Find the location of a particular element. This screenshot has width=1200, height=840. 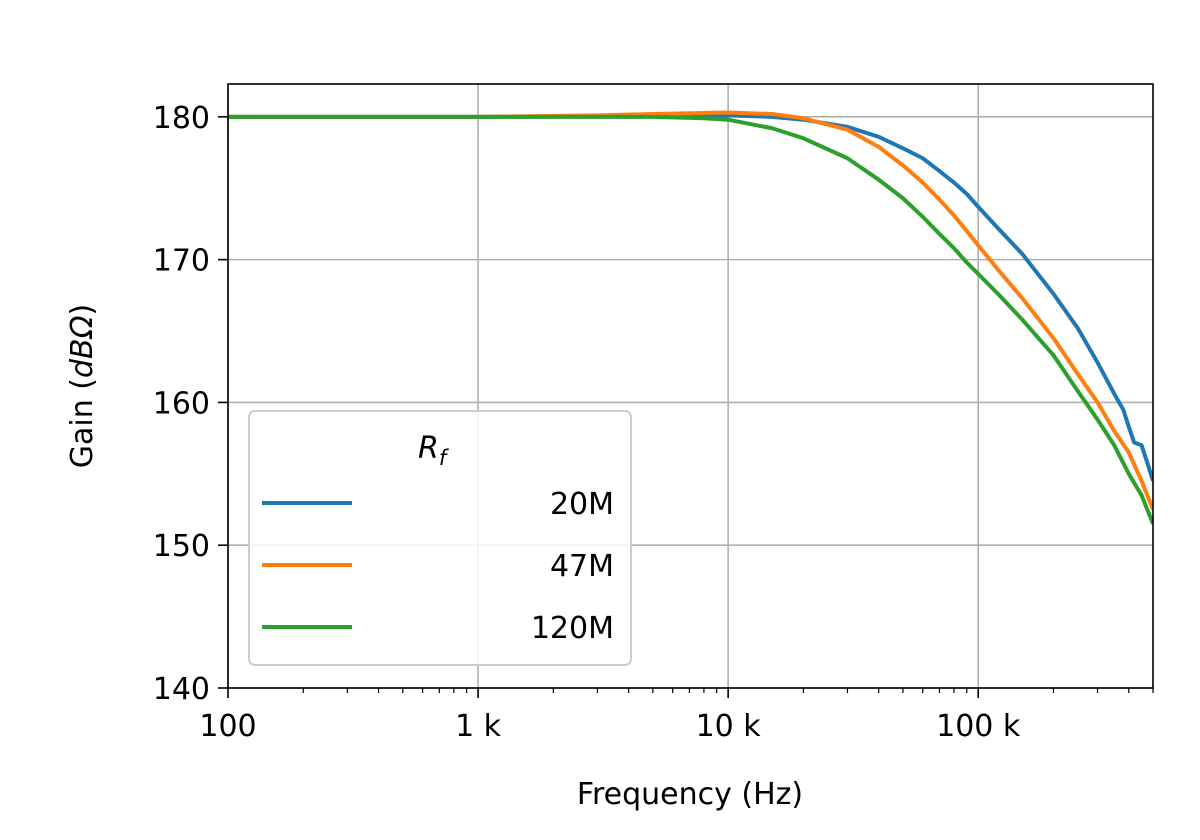

legend: Rf 20M 47M 120M is located at coordinates (440, 538).